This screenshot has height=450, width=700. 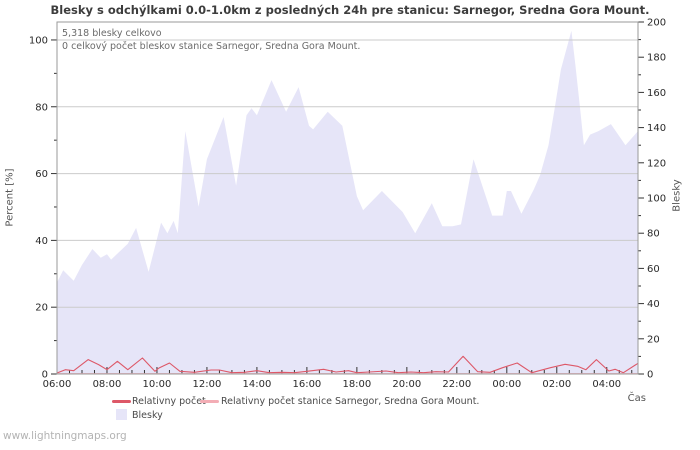 What do you see at coordinates (556, 384) in the screenshot?
I see `x-tick-label: 02:00` at bounding box center [556, 384].